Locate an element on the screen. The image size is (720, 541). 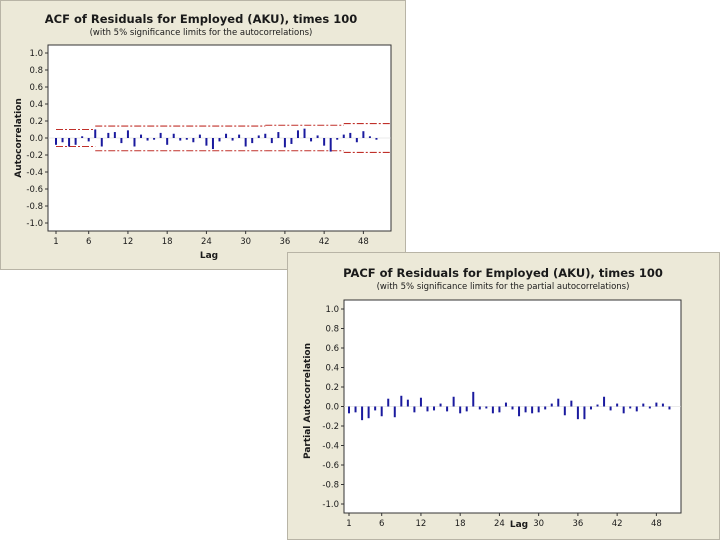
acf-x-tick-label: 24 is located at coordinates (206, 242).